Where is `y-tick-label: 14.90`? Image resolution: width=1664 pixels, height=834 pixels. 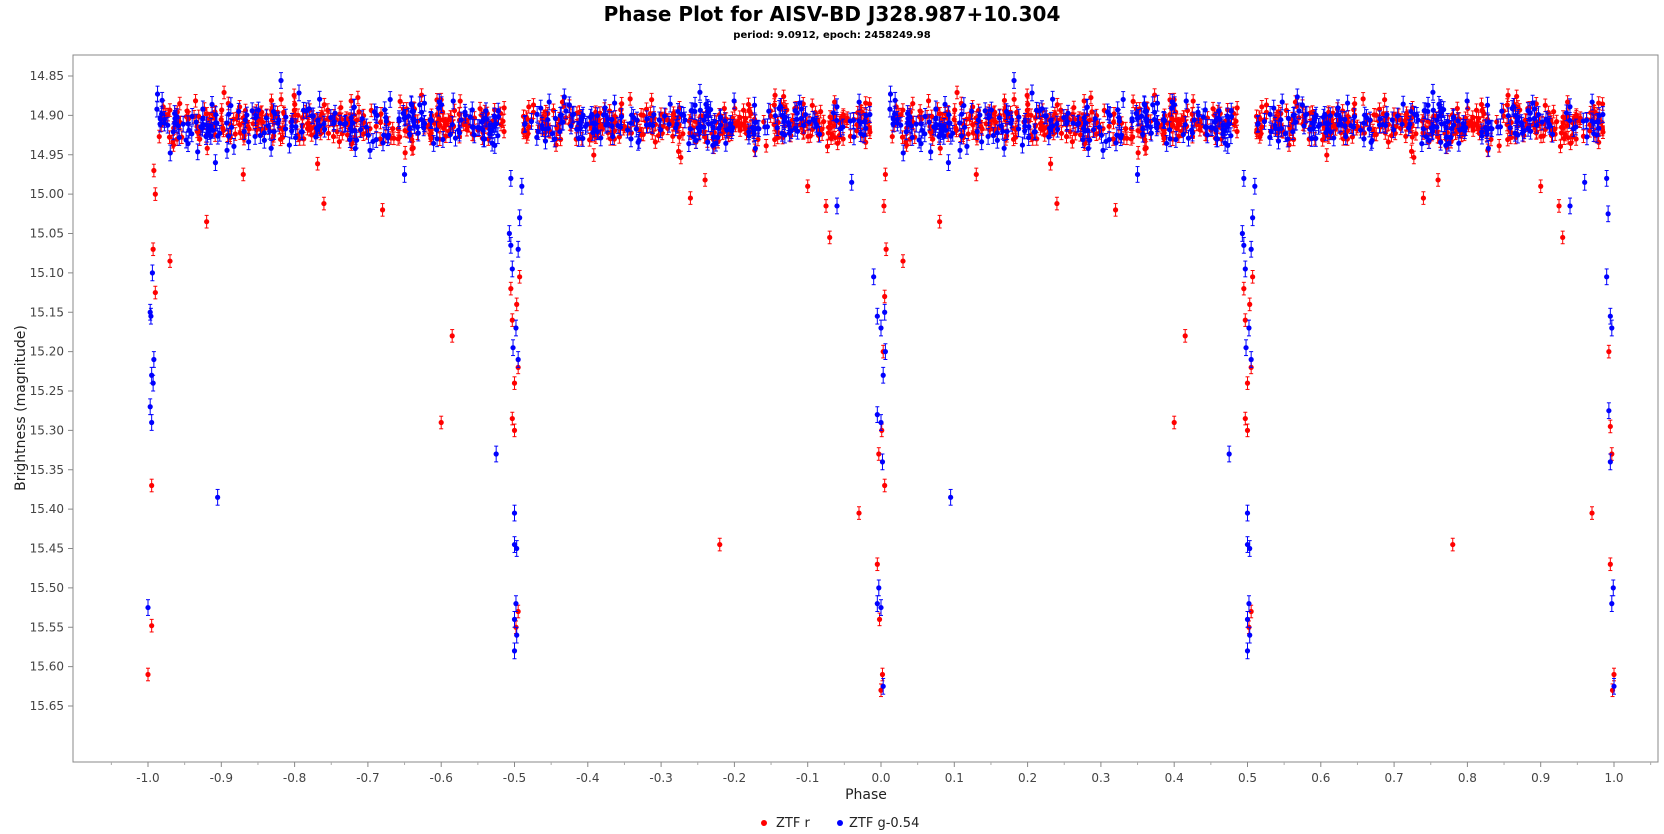 y-tick-label: 14.90 is located at coordinates (47, 115).